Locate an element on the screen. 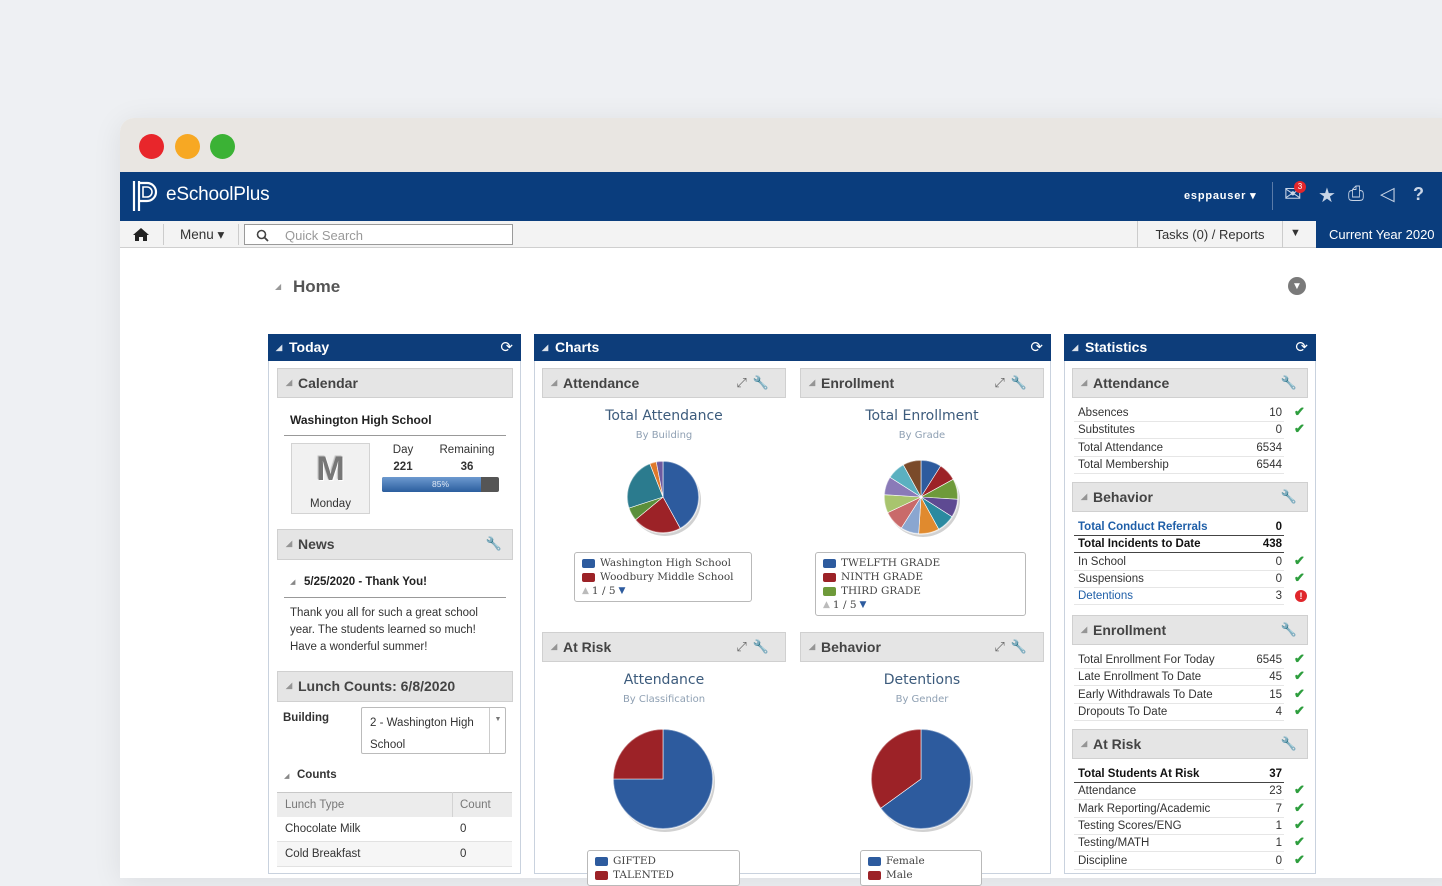  chart-title: Total Attendance is located at coordinates (664, 416).